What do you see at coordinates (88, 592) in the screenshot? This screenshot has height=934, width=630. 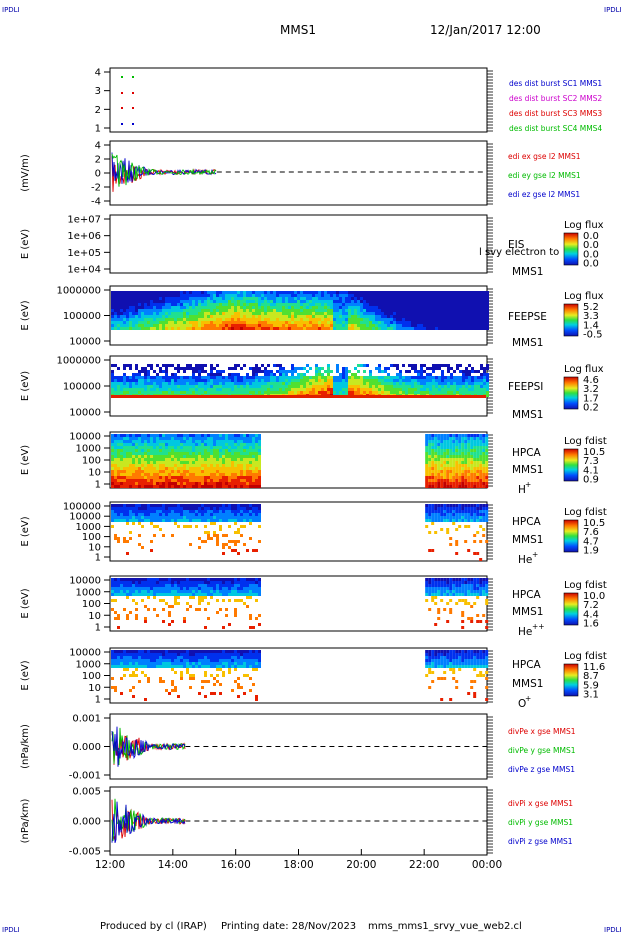 I see `hpca_hepp-ytick-label: 1000` at bounding box center [88, 592].